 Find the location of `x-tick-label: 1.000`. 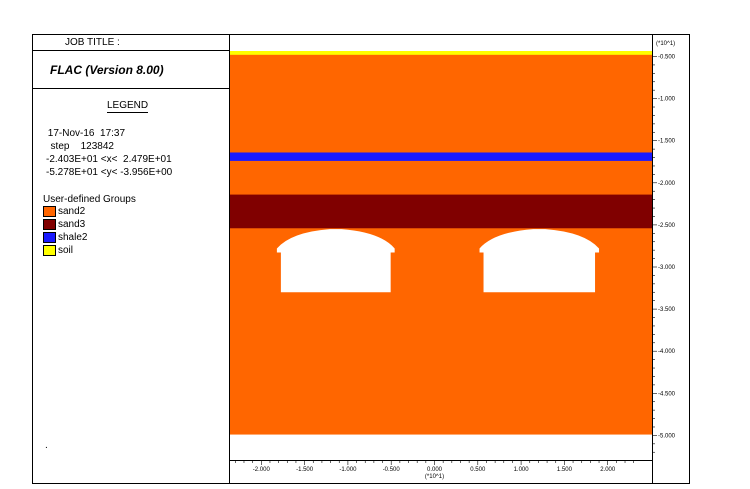

x-tick-label: 1.000 is located at coordinates (522, 470).